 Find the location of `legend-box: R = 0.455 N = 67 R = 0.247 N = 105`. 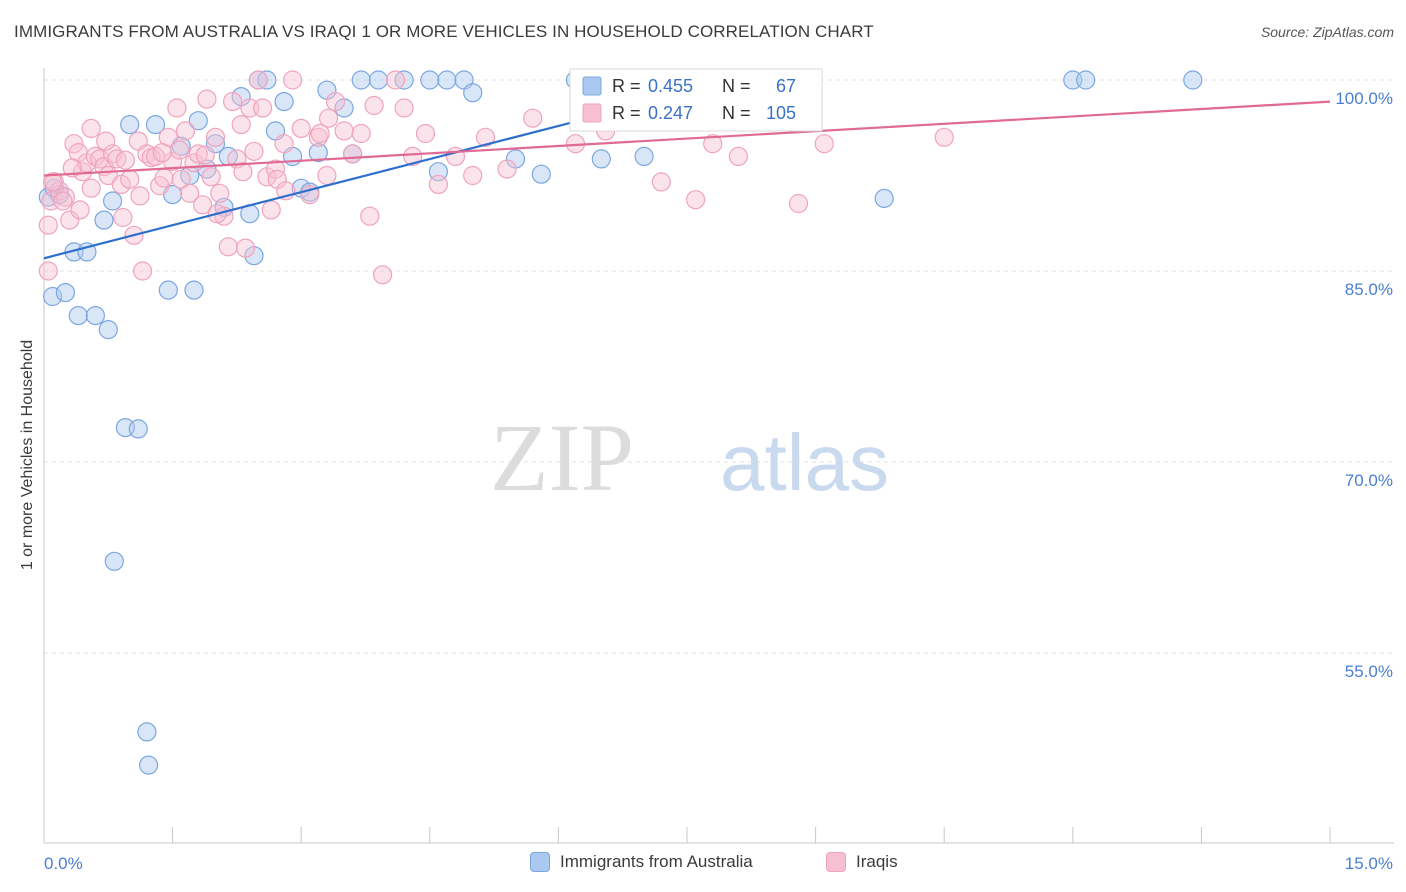

legend-box: R = 0.455 N = 67 R = 0.247 N = 105 is located at coordinates (696, 100).